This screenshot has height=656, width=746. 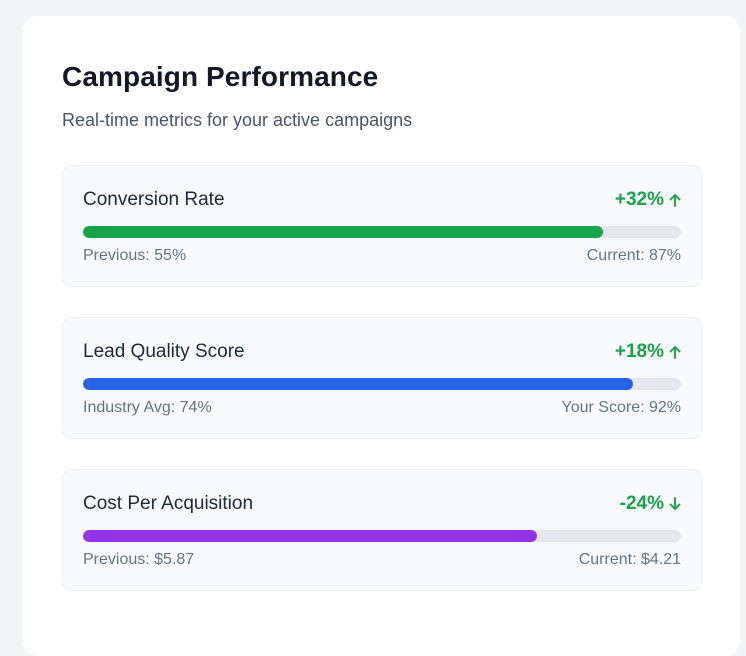 I want to click on metric-footer: Industry Avg: 74% Your Score: 92%, so click(x=382, y=408).